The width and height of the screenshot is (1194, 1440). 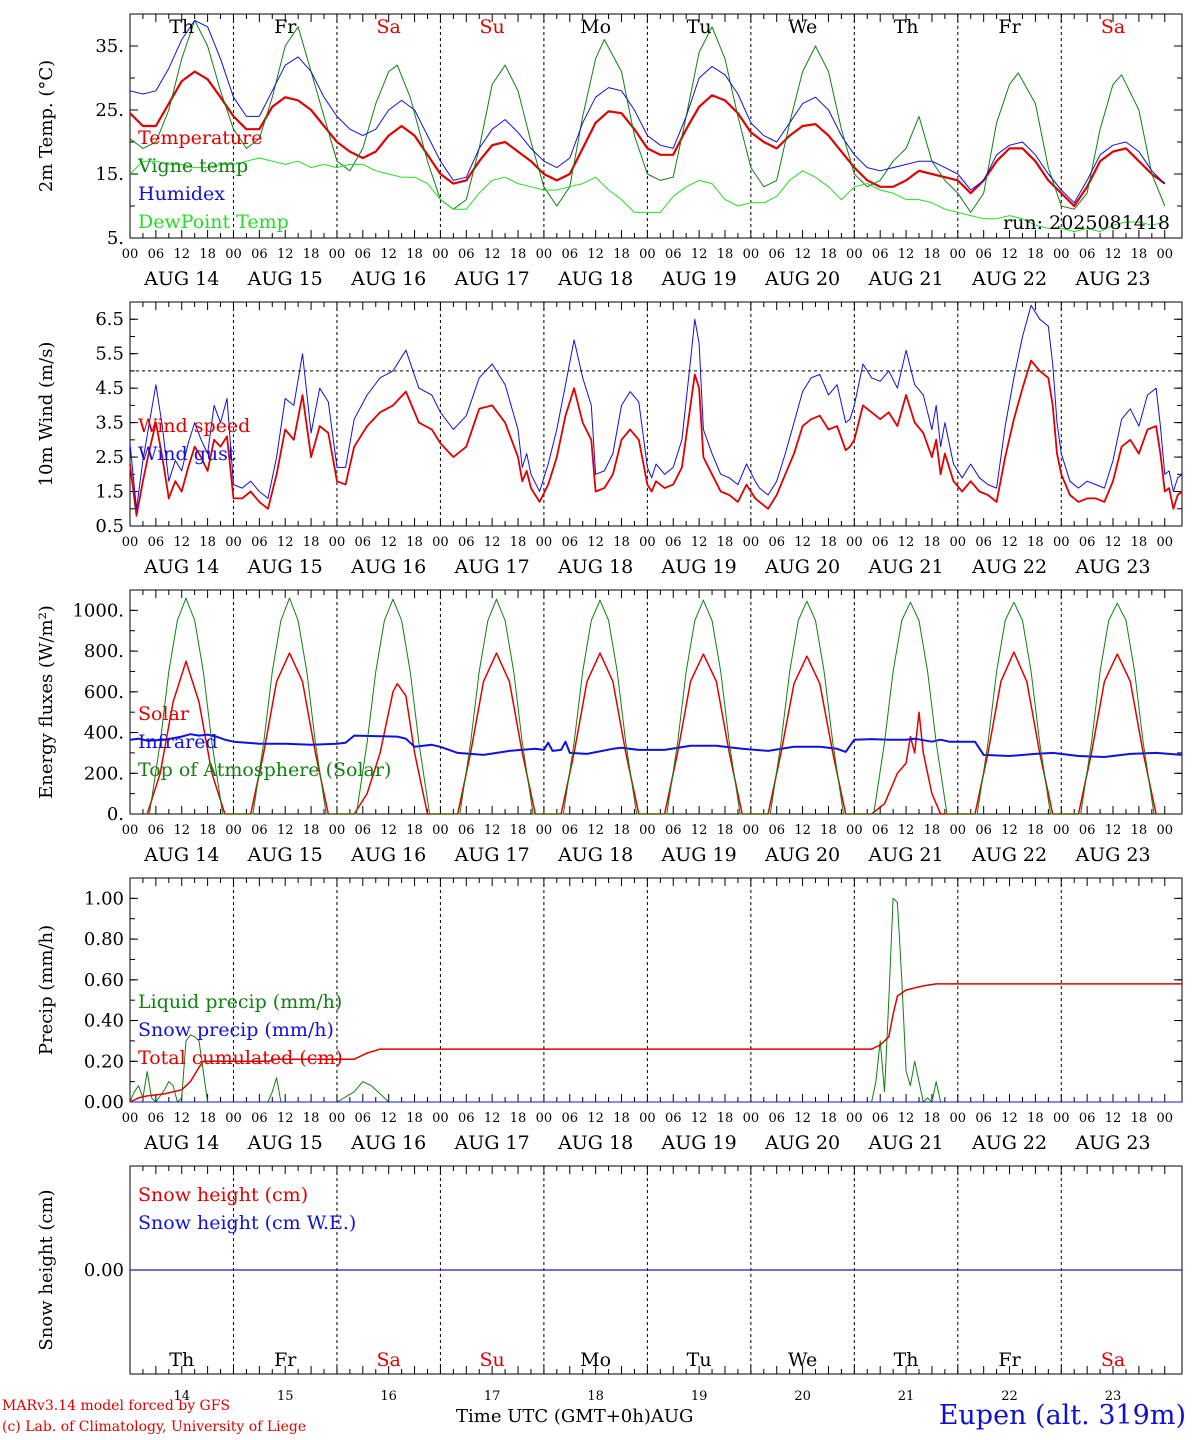 What do you see at coordinates (104, 733) in the screenshot?
I see `y-tick-label: 400.` at bounding box center [104, 733].